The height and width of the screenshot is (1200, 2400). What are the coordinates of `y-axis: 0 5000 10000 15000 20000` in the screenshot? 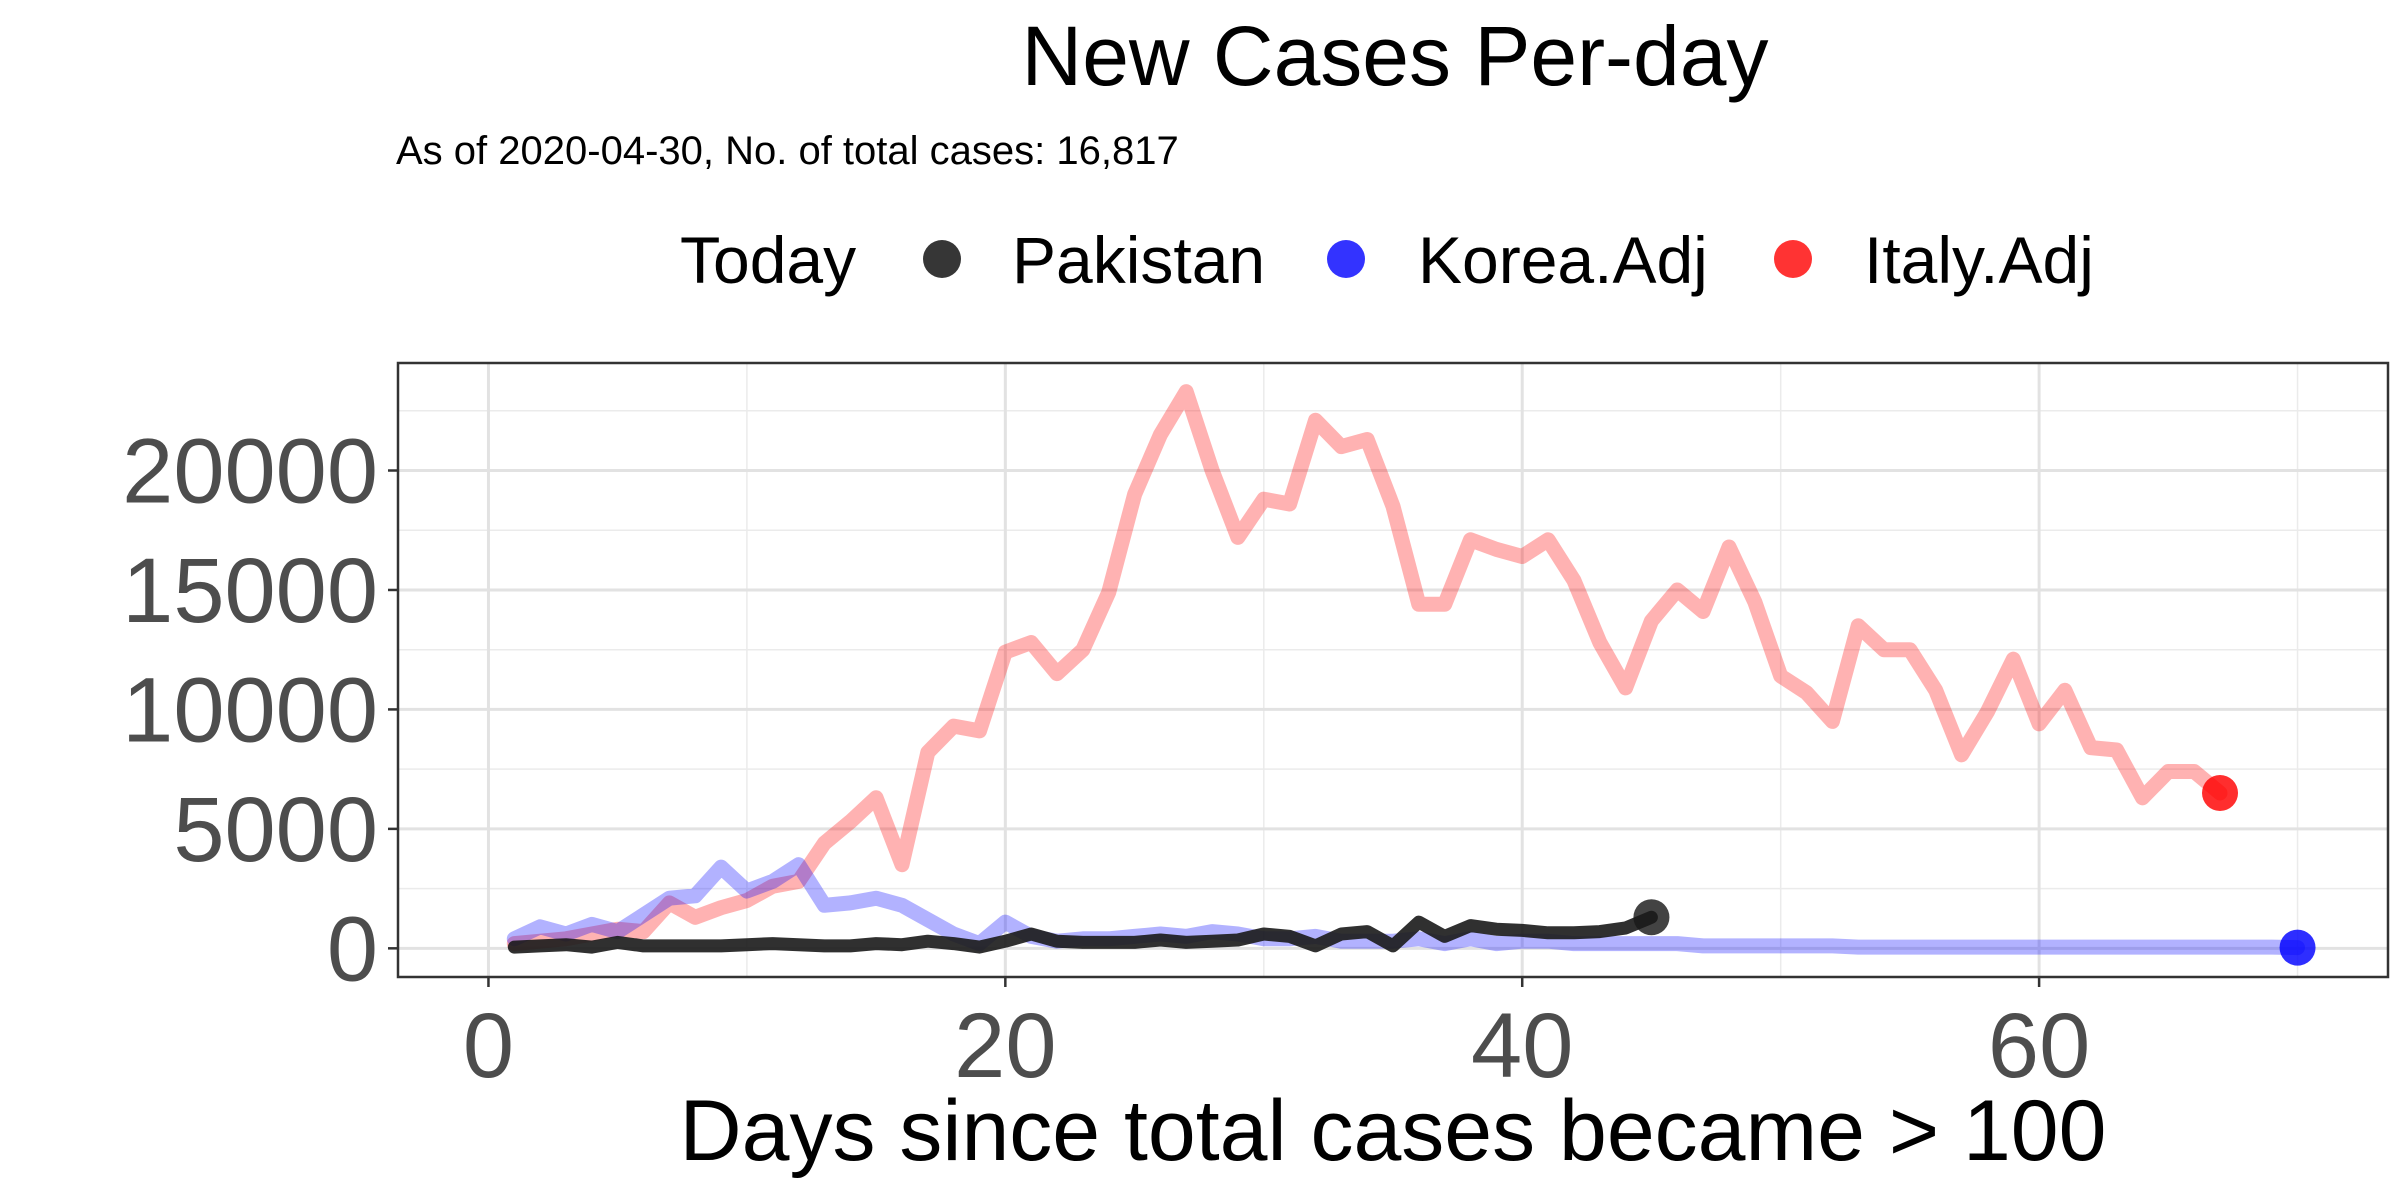 It's located at (260, 710).